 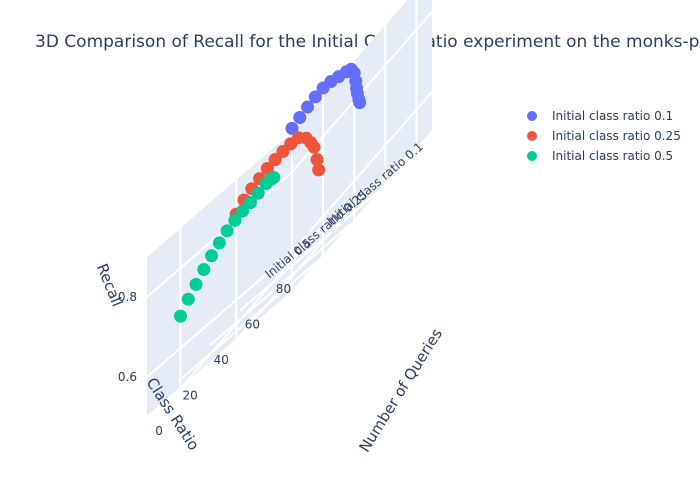 What do you see at coordinates (616, 136) in the screenshot?
I see `legend-label-1: Initial class ratio 0.25` at bounding box center [616, 136].